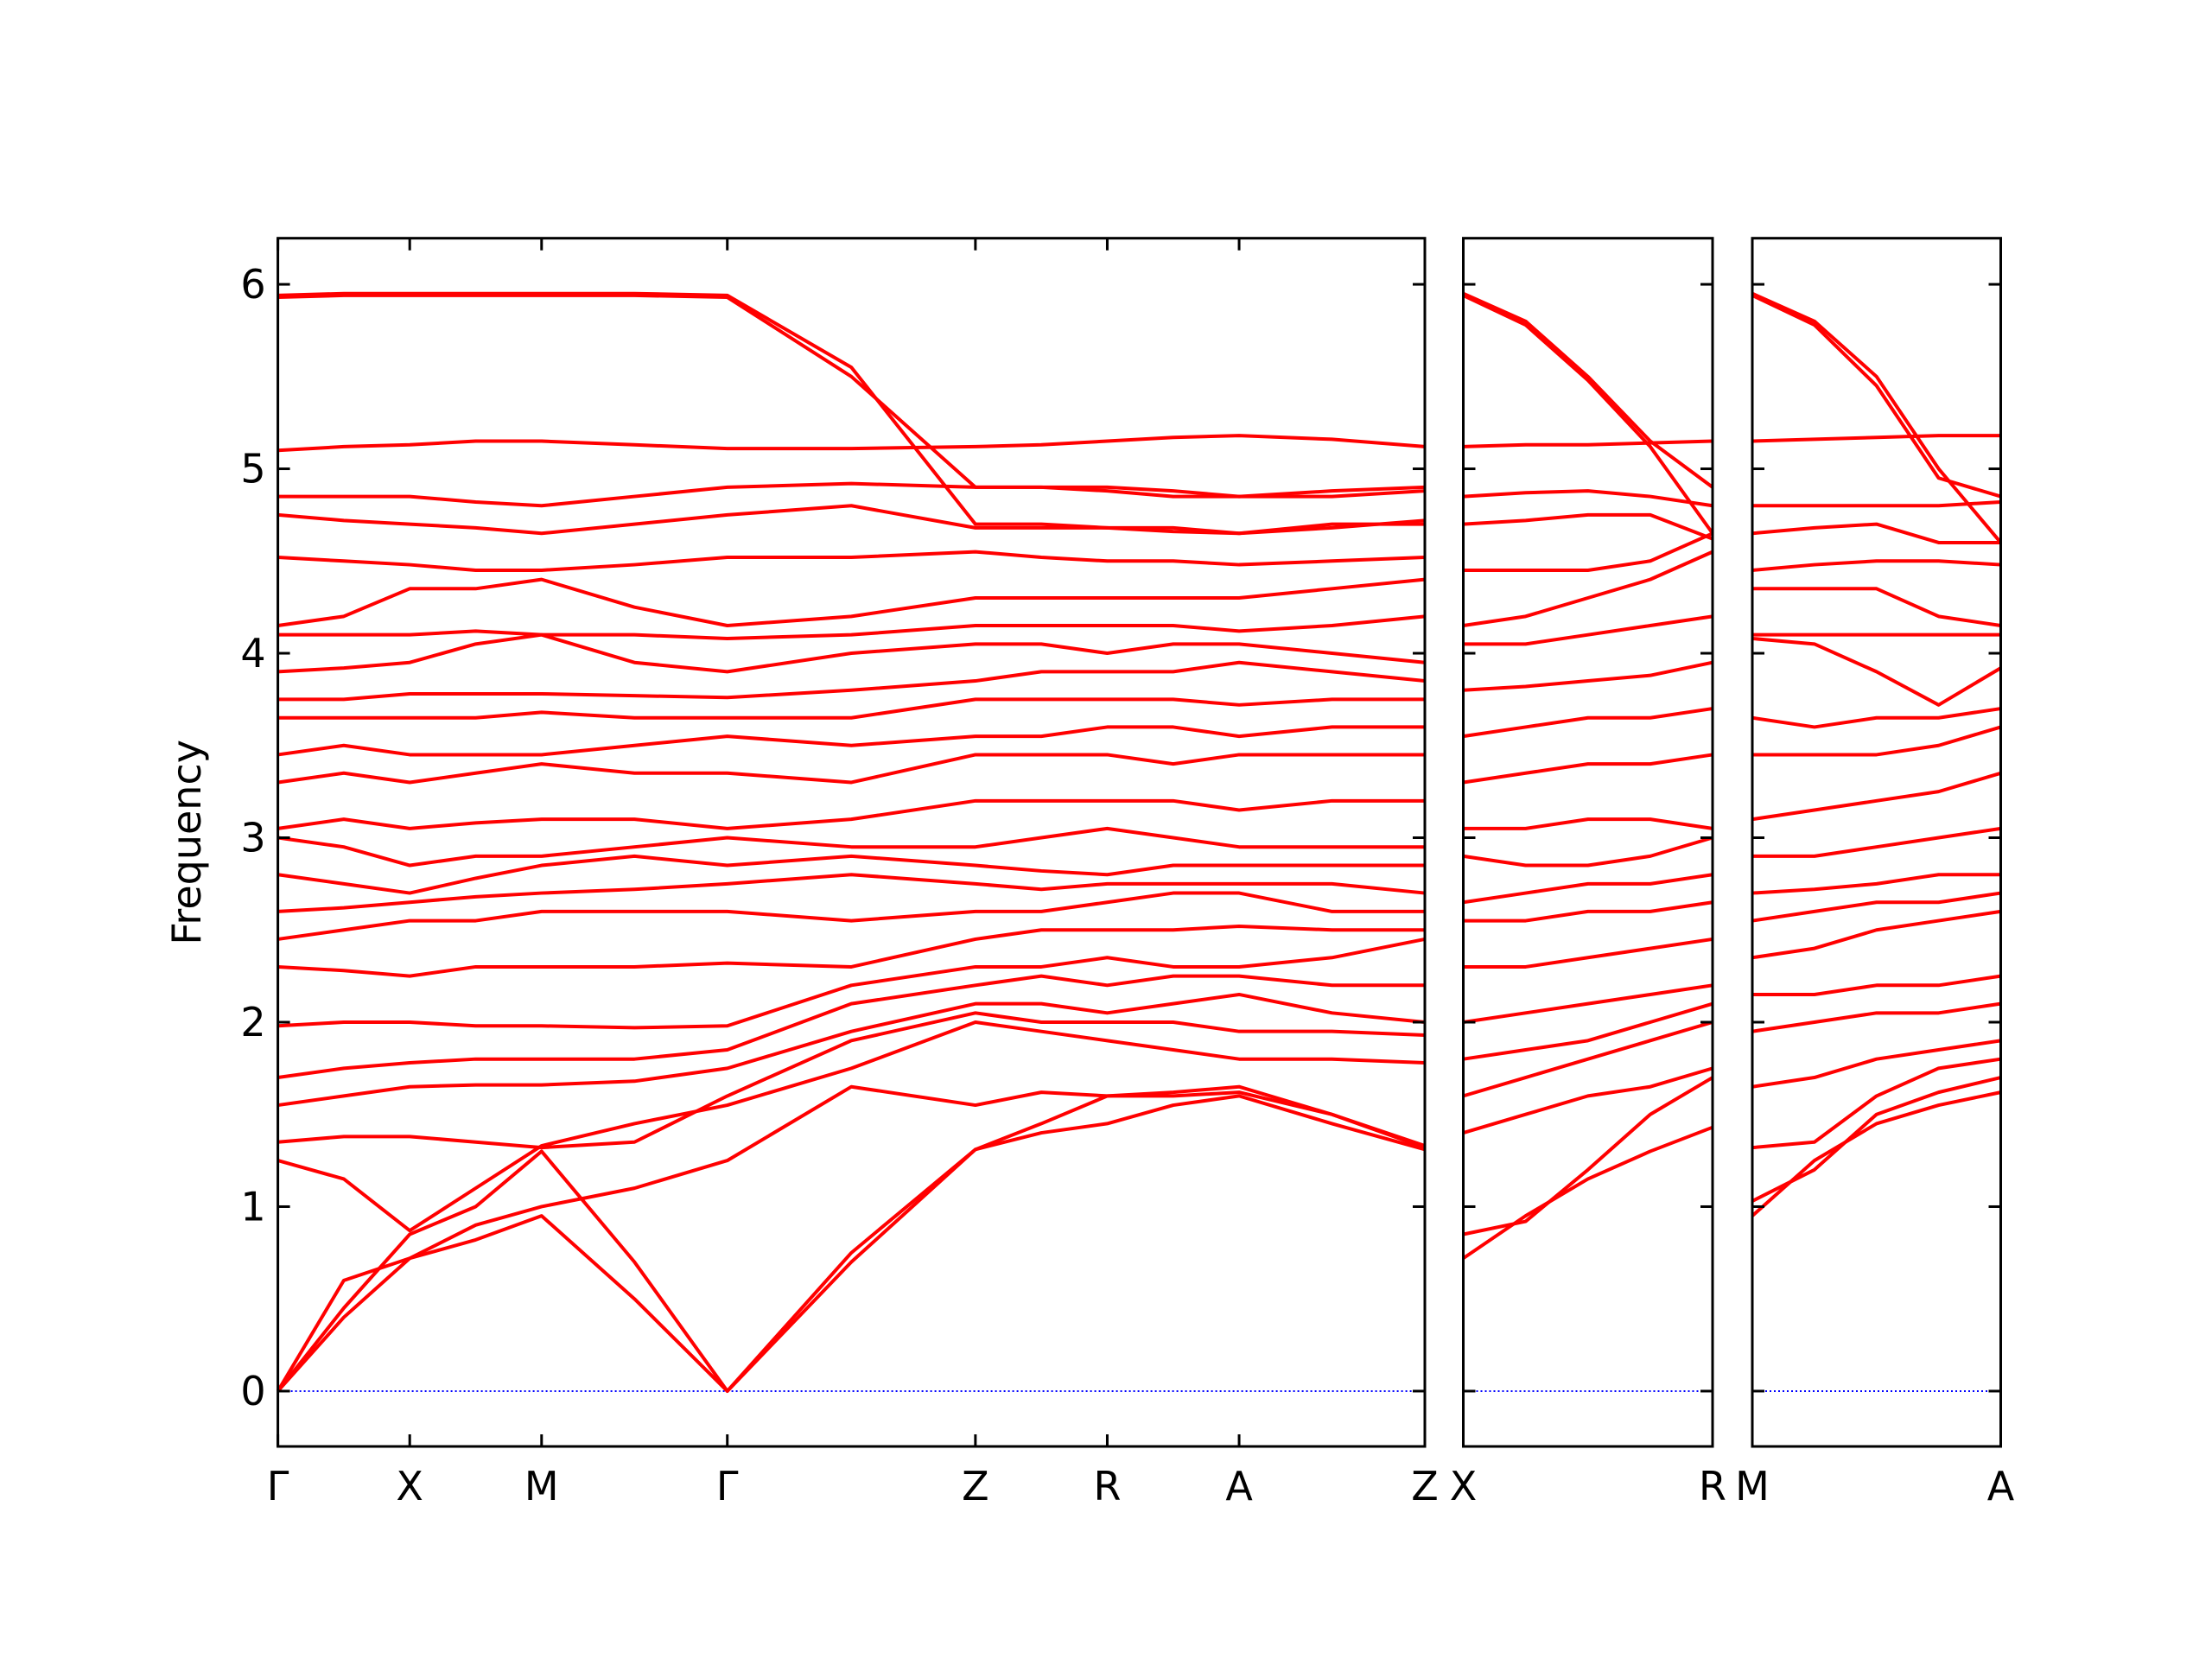 This screenshot has height=1659, width=2212. What do you see at coordinates (252, 653) in the screenshot?
I see `y-tick-label: 4` at bounding box center [252, 653].